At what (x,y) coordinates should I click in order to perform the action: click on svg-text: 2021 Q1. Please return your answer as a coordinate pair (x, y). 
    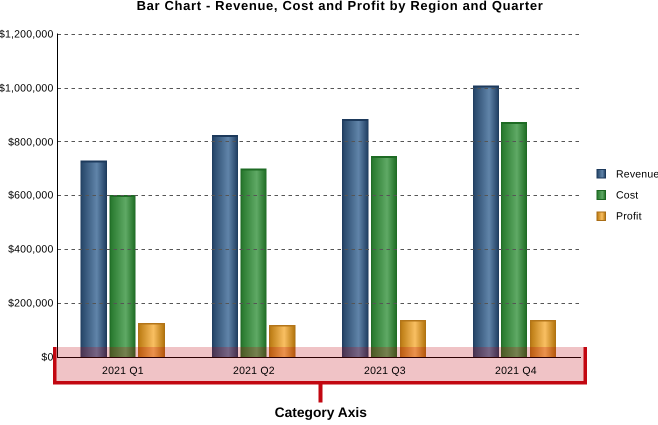
    Looking at the image, I should click on (123, 371).